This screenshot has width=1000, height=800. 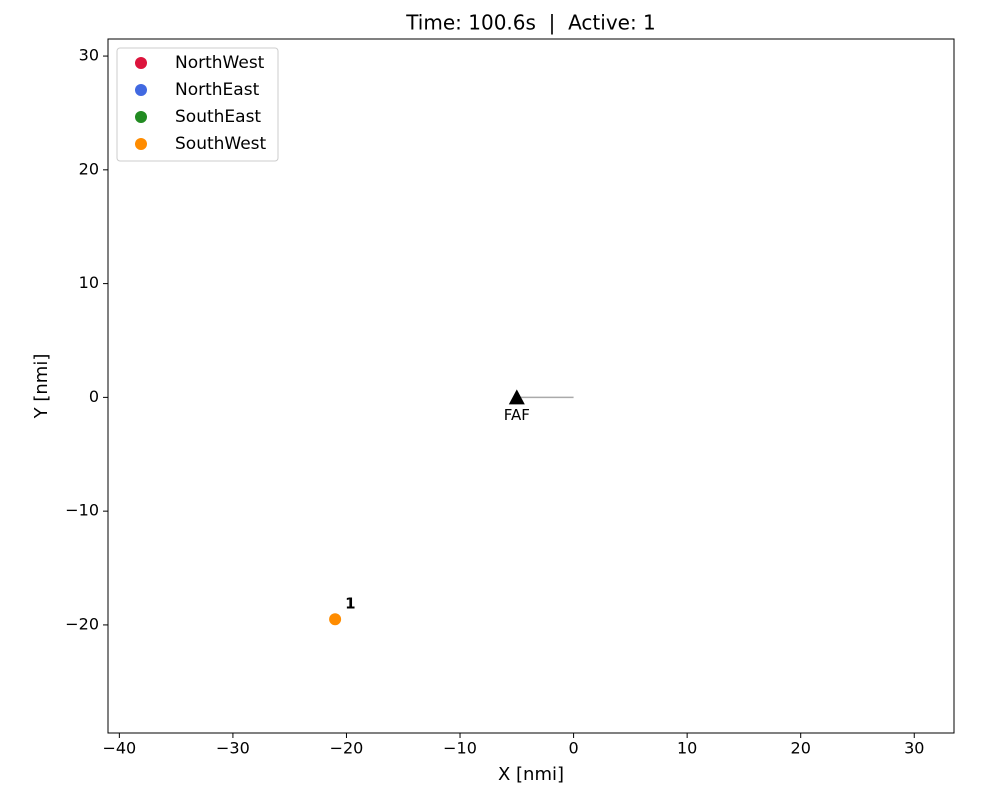 I want to click on x-tick-label: 30, so click(x=914, y=748).